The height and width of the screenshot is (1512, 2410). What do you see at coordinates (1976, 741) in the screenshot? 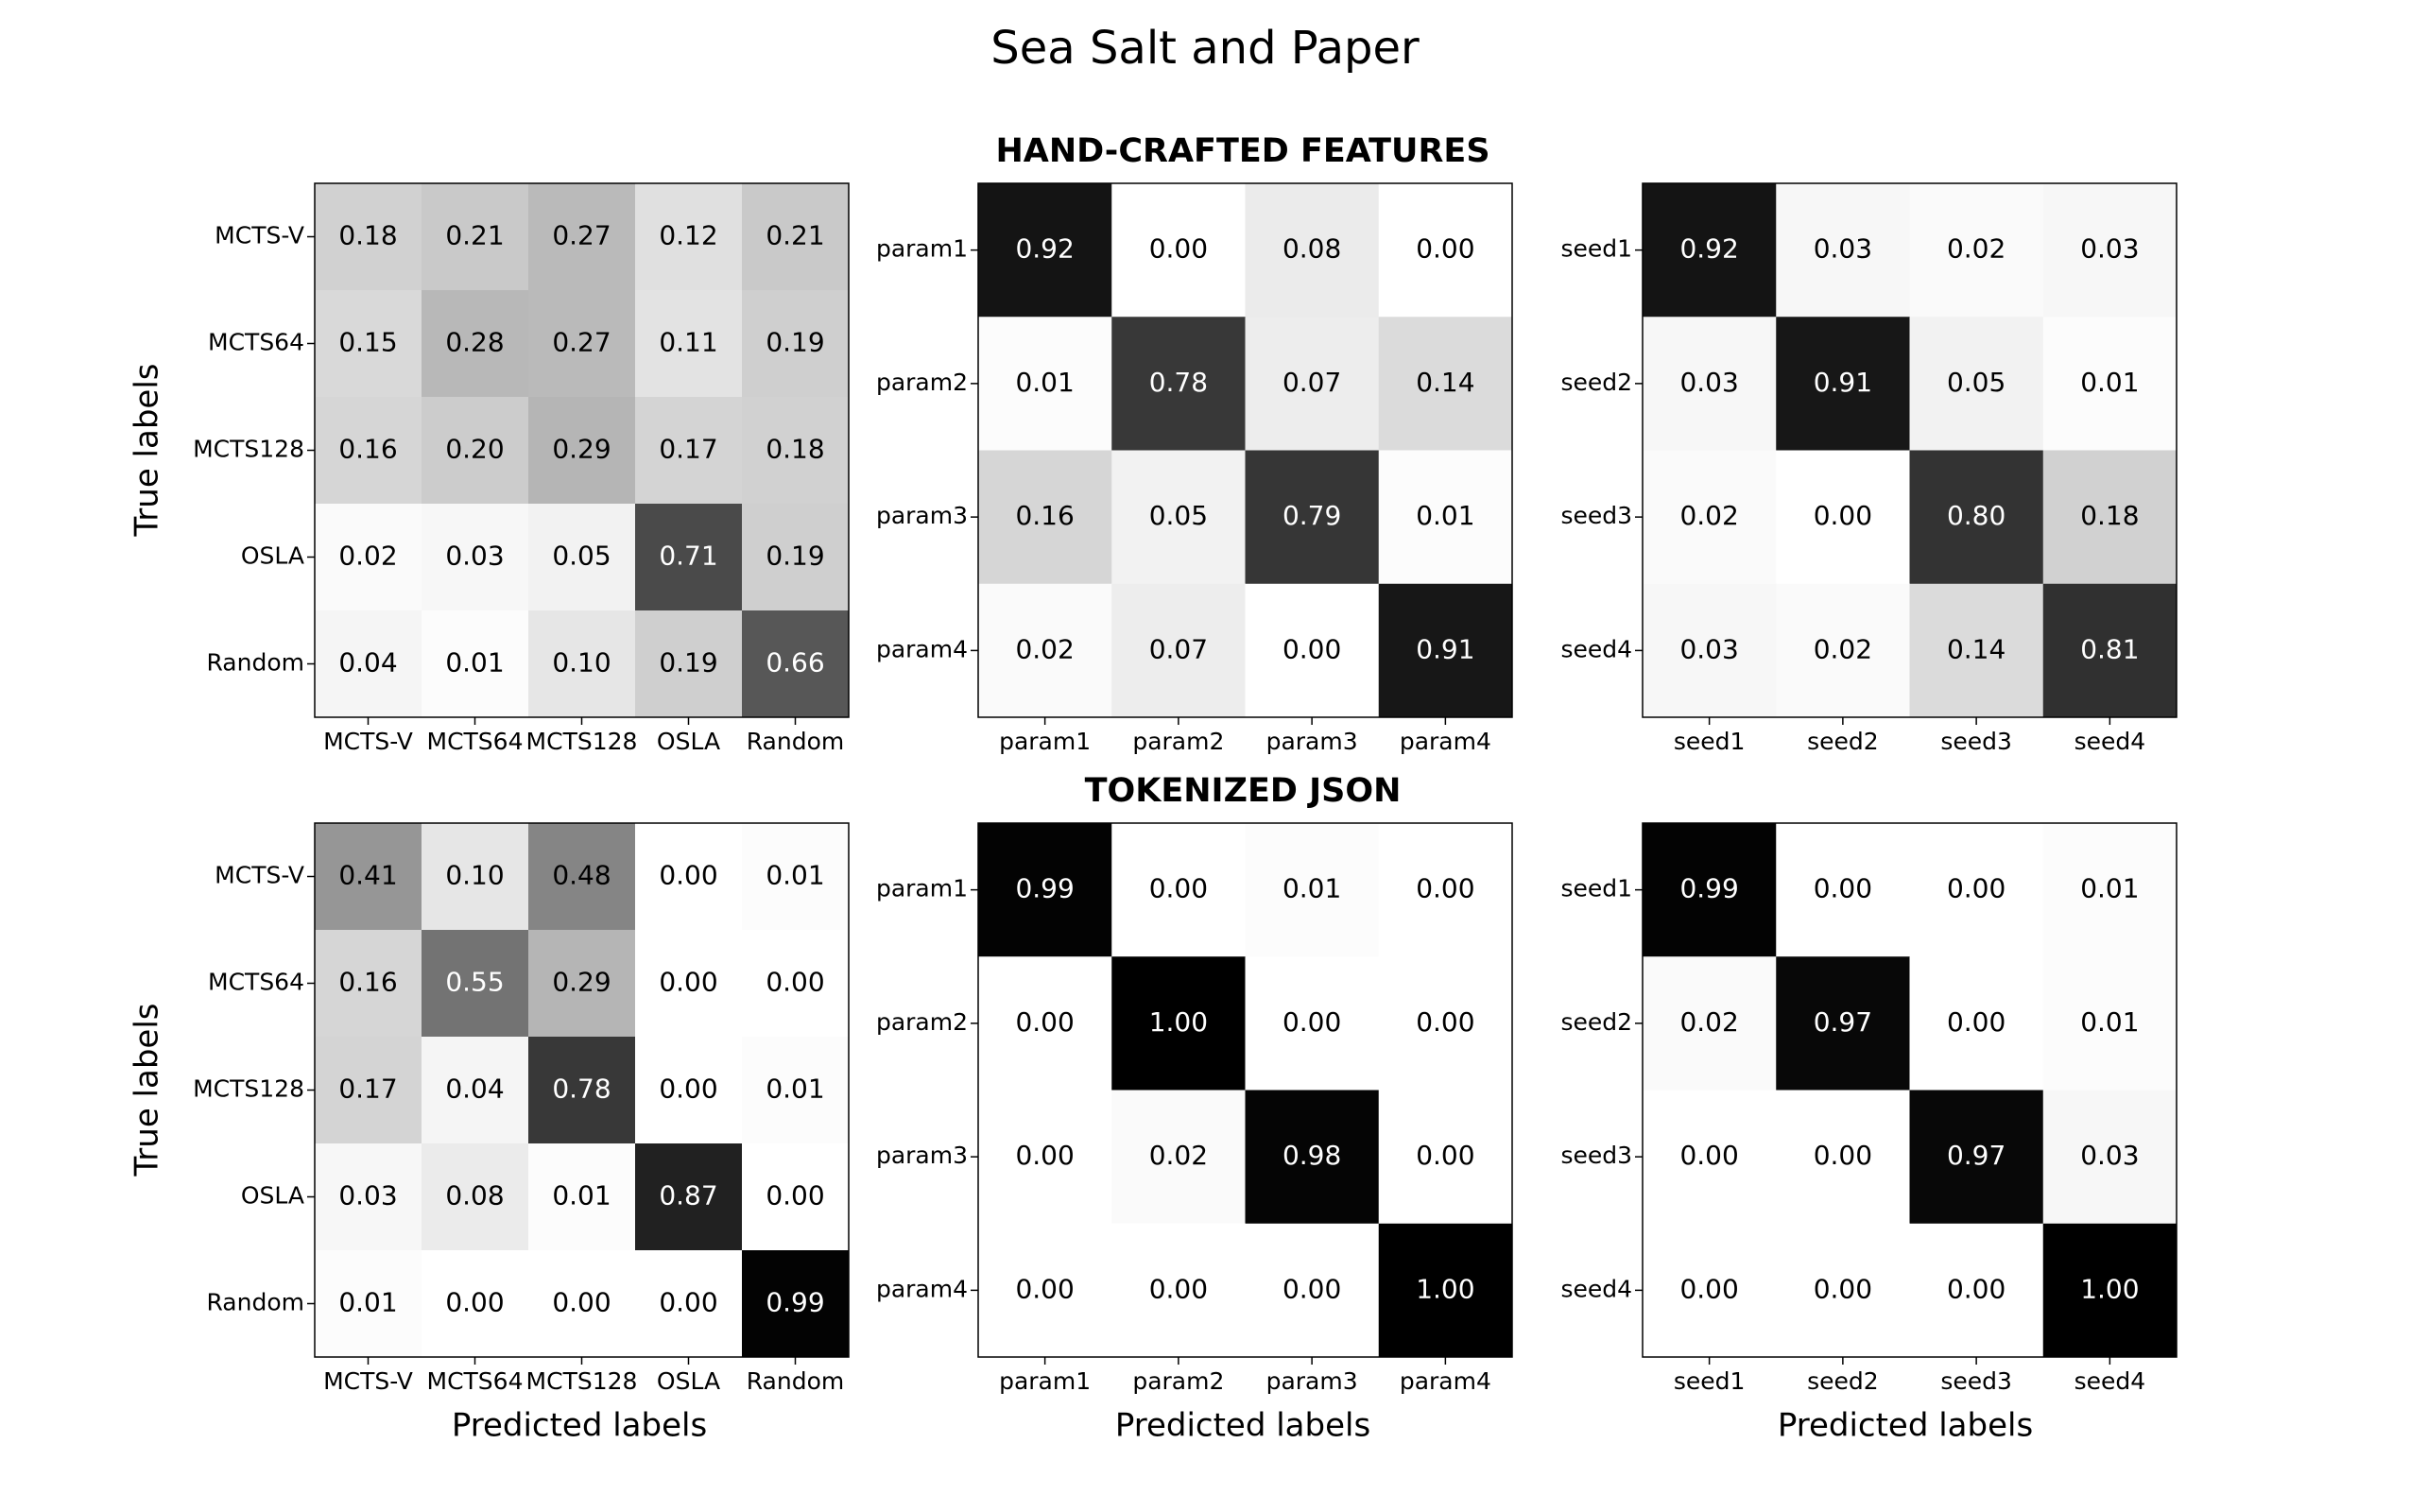
I see `x-tick-label: seed3` at bounding box center [1976, 741].